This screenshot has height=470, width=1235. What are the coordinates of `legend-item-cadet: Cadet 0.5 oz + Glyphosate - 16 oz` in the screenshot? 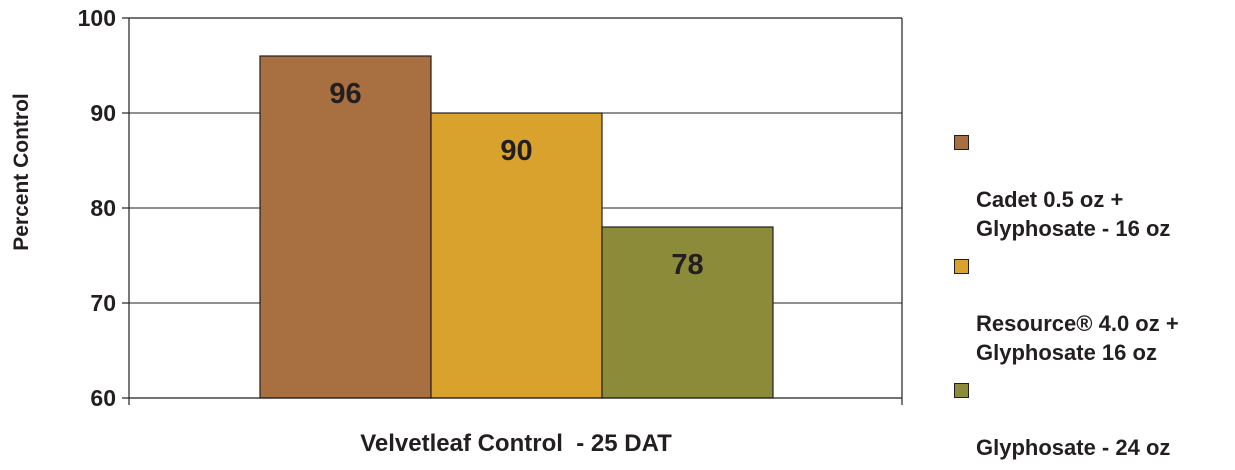 It's located at (1092, 185).